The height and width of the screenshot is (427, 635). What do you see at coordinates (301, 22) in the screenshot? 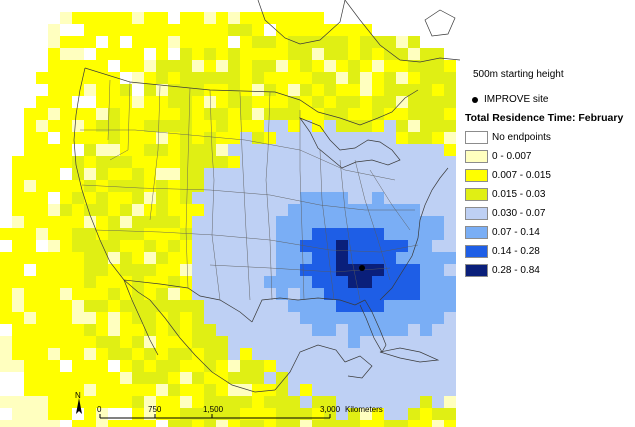
I see `hudson-bay-edge` at bounding box center [301, 22].